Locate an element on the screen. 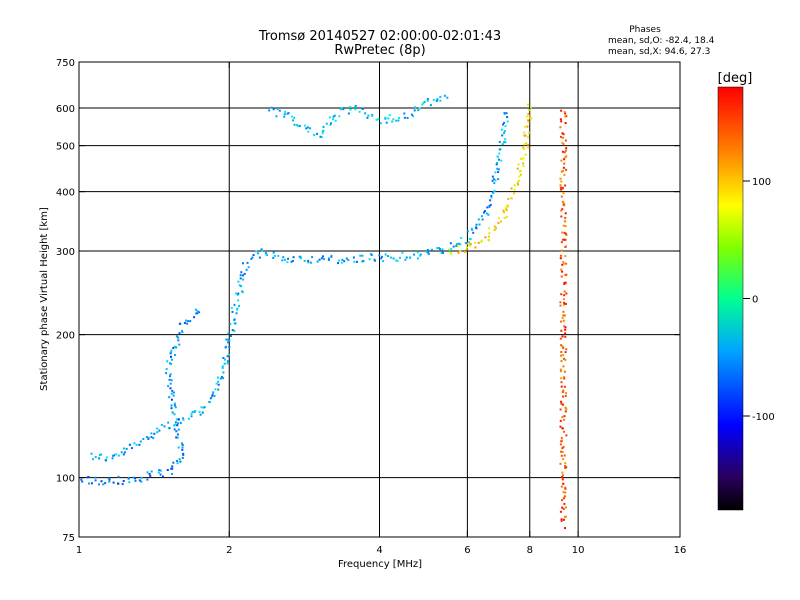  x-tick-label: 8 is located at coordinates (530, 550).